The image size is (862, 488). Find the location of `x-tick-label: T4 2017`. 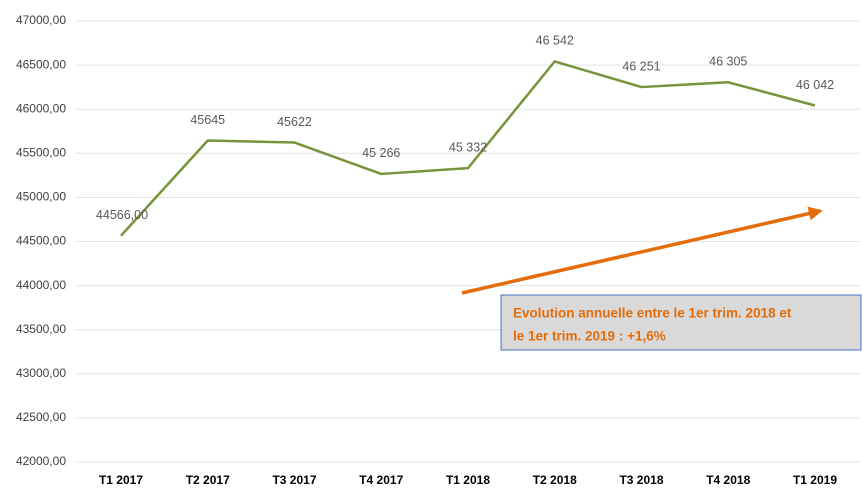

x-tick-label: T4 2017 is located at coordinates (381, 480).